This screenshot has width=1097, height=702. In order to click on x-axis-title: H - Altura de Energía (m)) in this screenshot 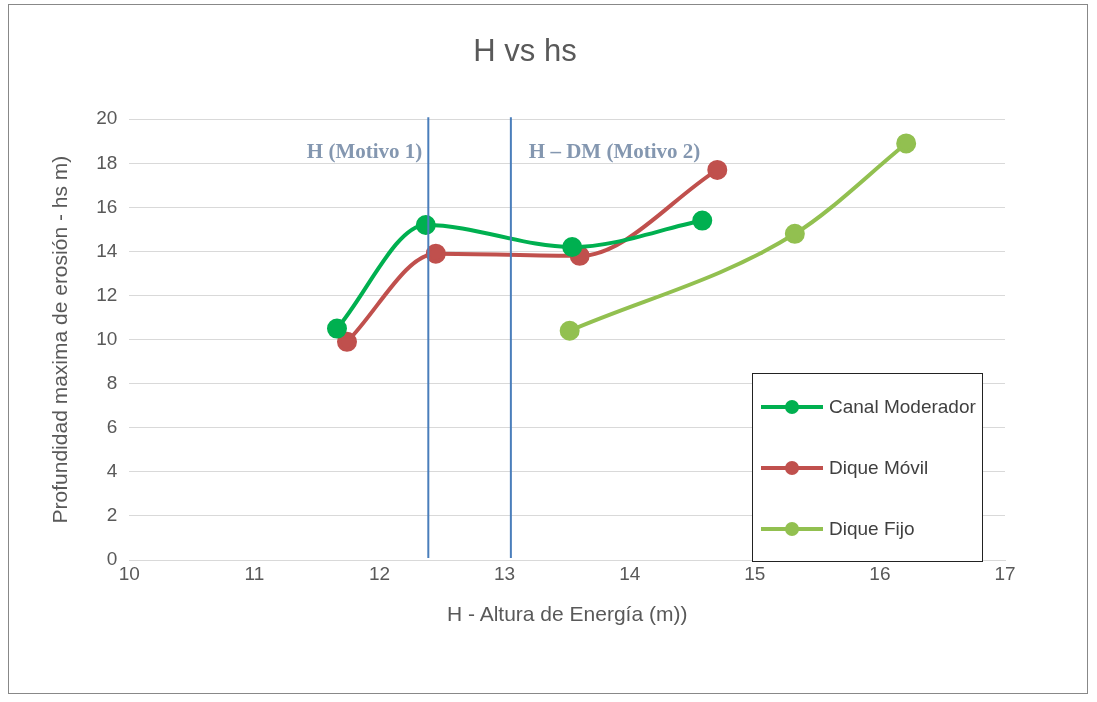, I will do `click(567, 614)`.